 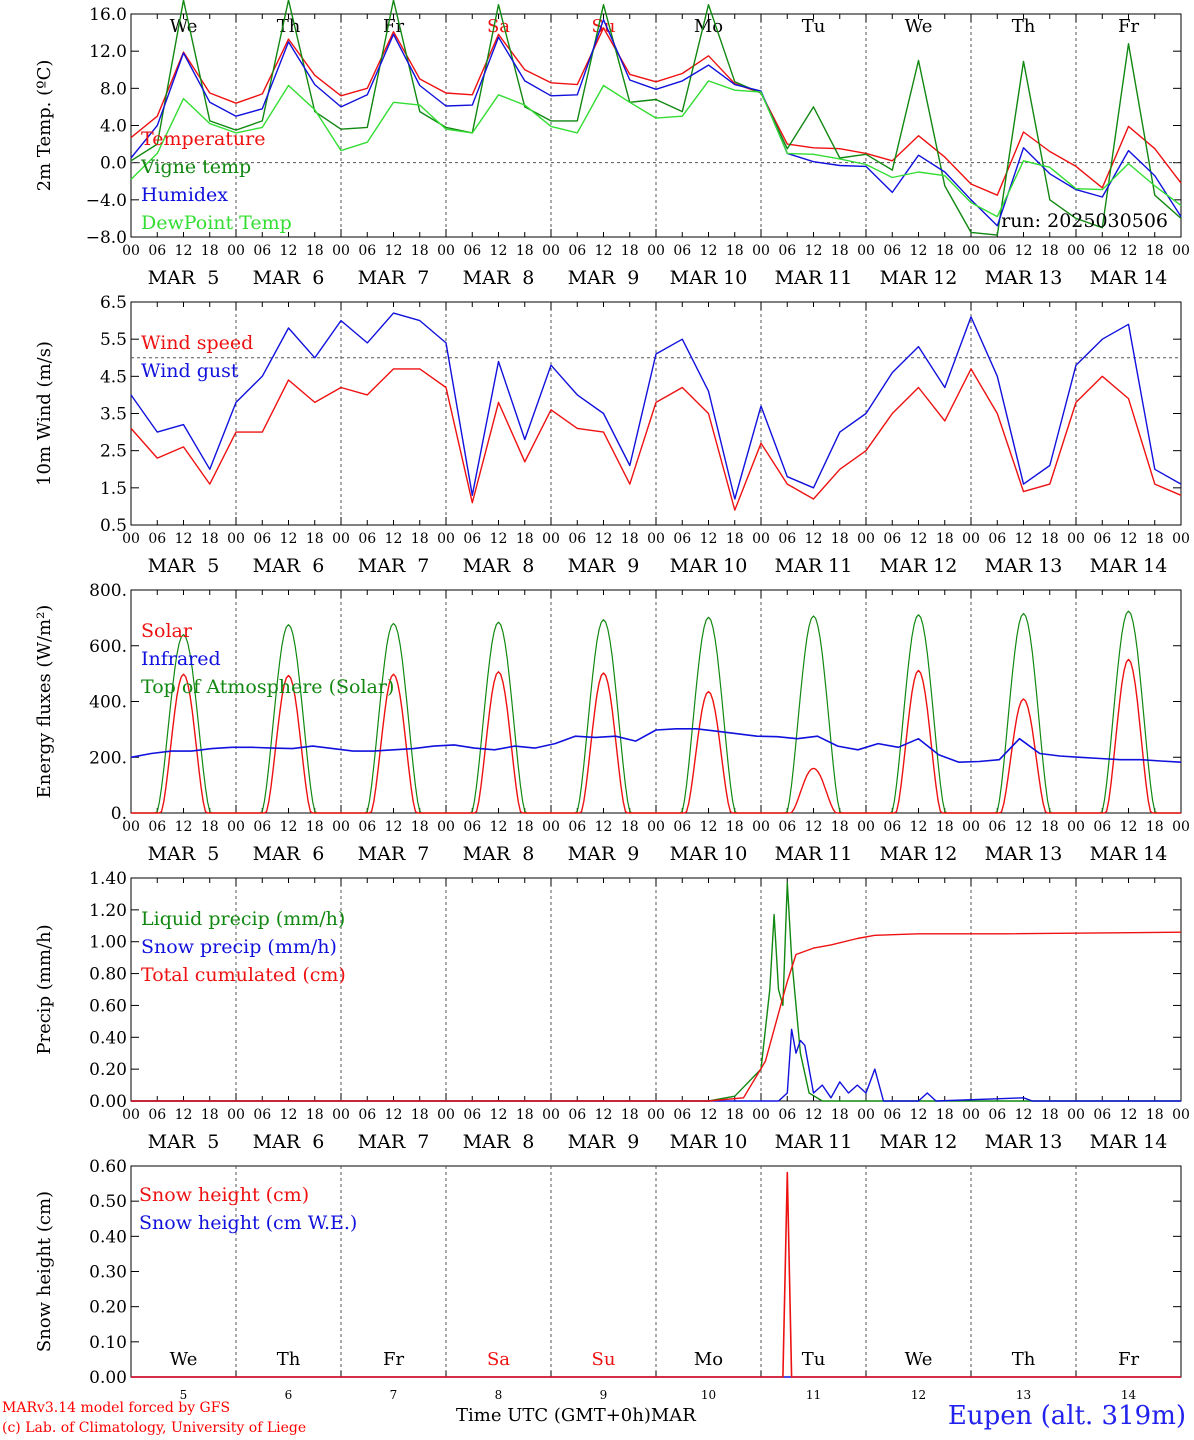 What do you see at coordinates (190, 371) in the screenshot?
I see `legend-wind-gust: Wind gust` at bounding box center [190, 371].